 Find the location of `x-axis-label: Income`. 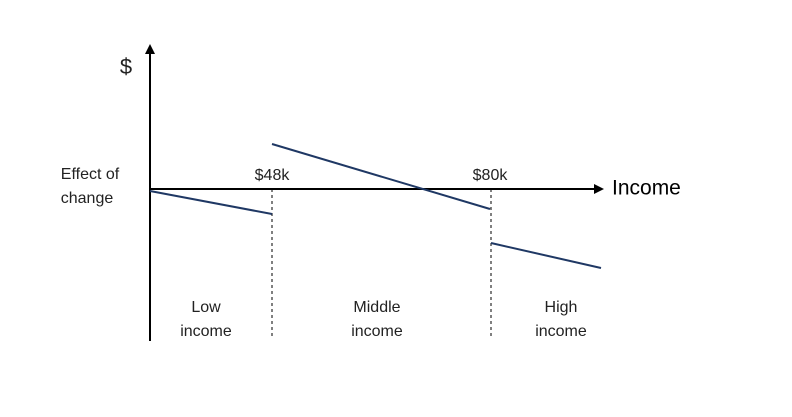

x-axis-label: Income is located at coordinates (646, 188).